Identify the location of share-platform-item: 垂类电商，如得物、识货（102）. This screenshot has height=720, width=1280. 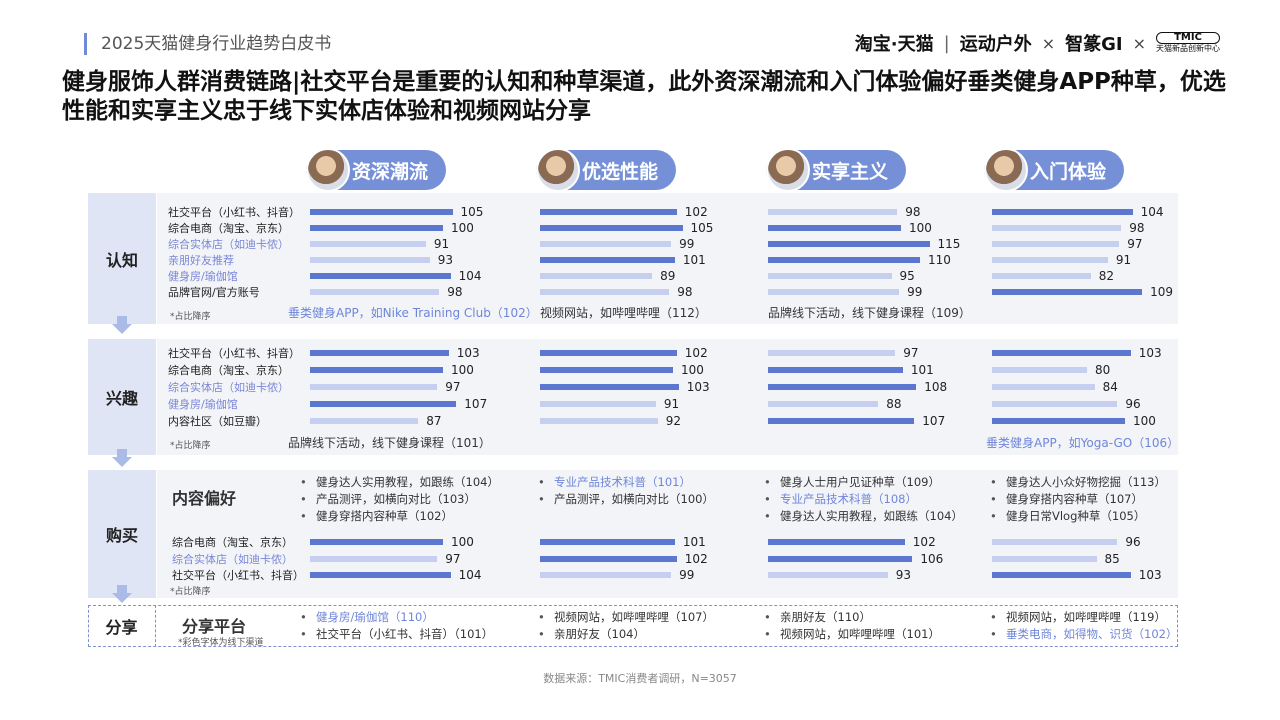
(1083, 634).